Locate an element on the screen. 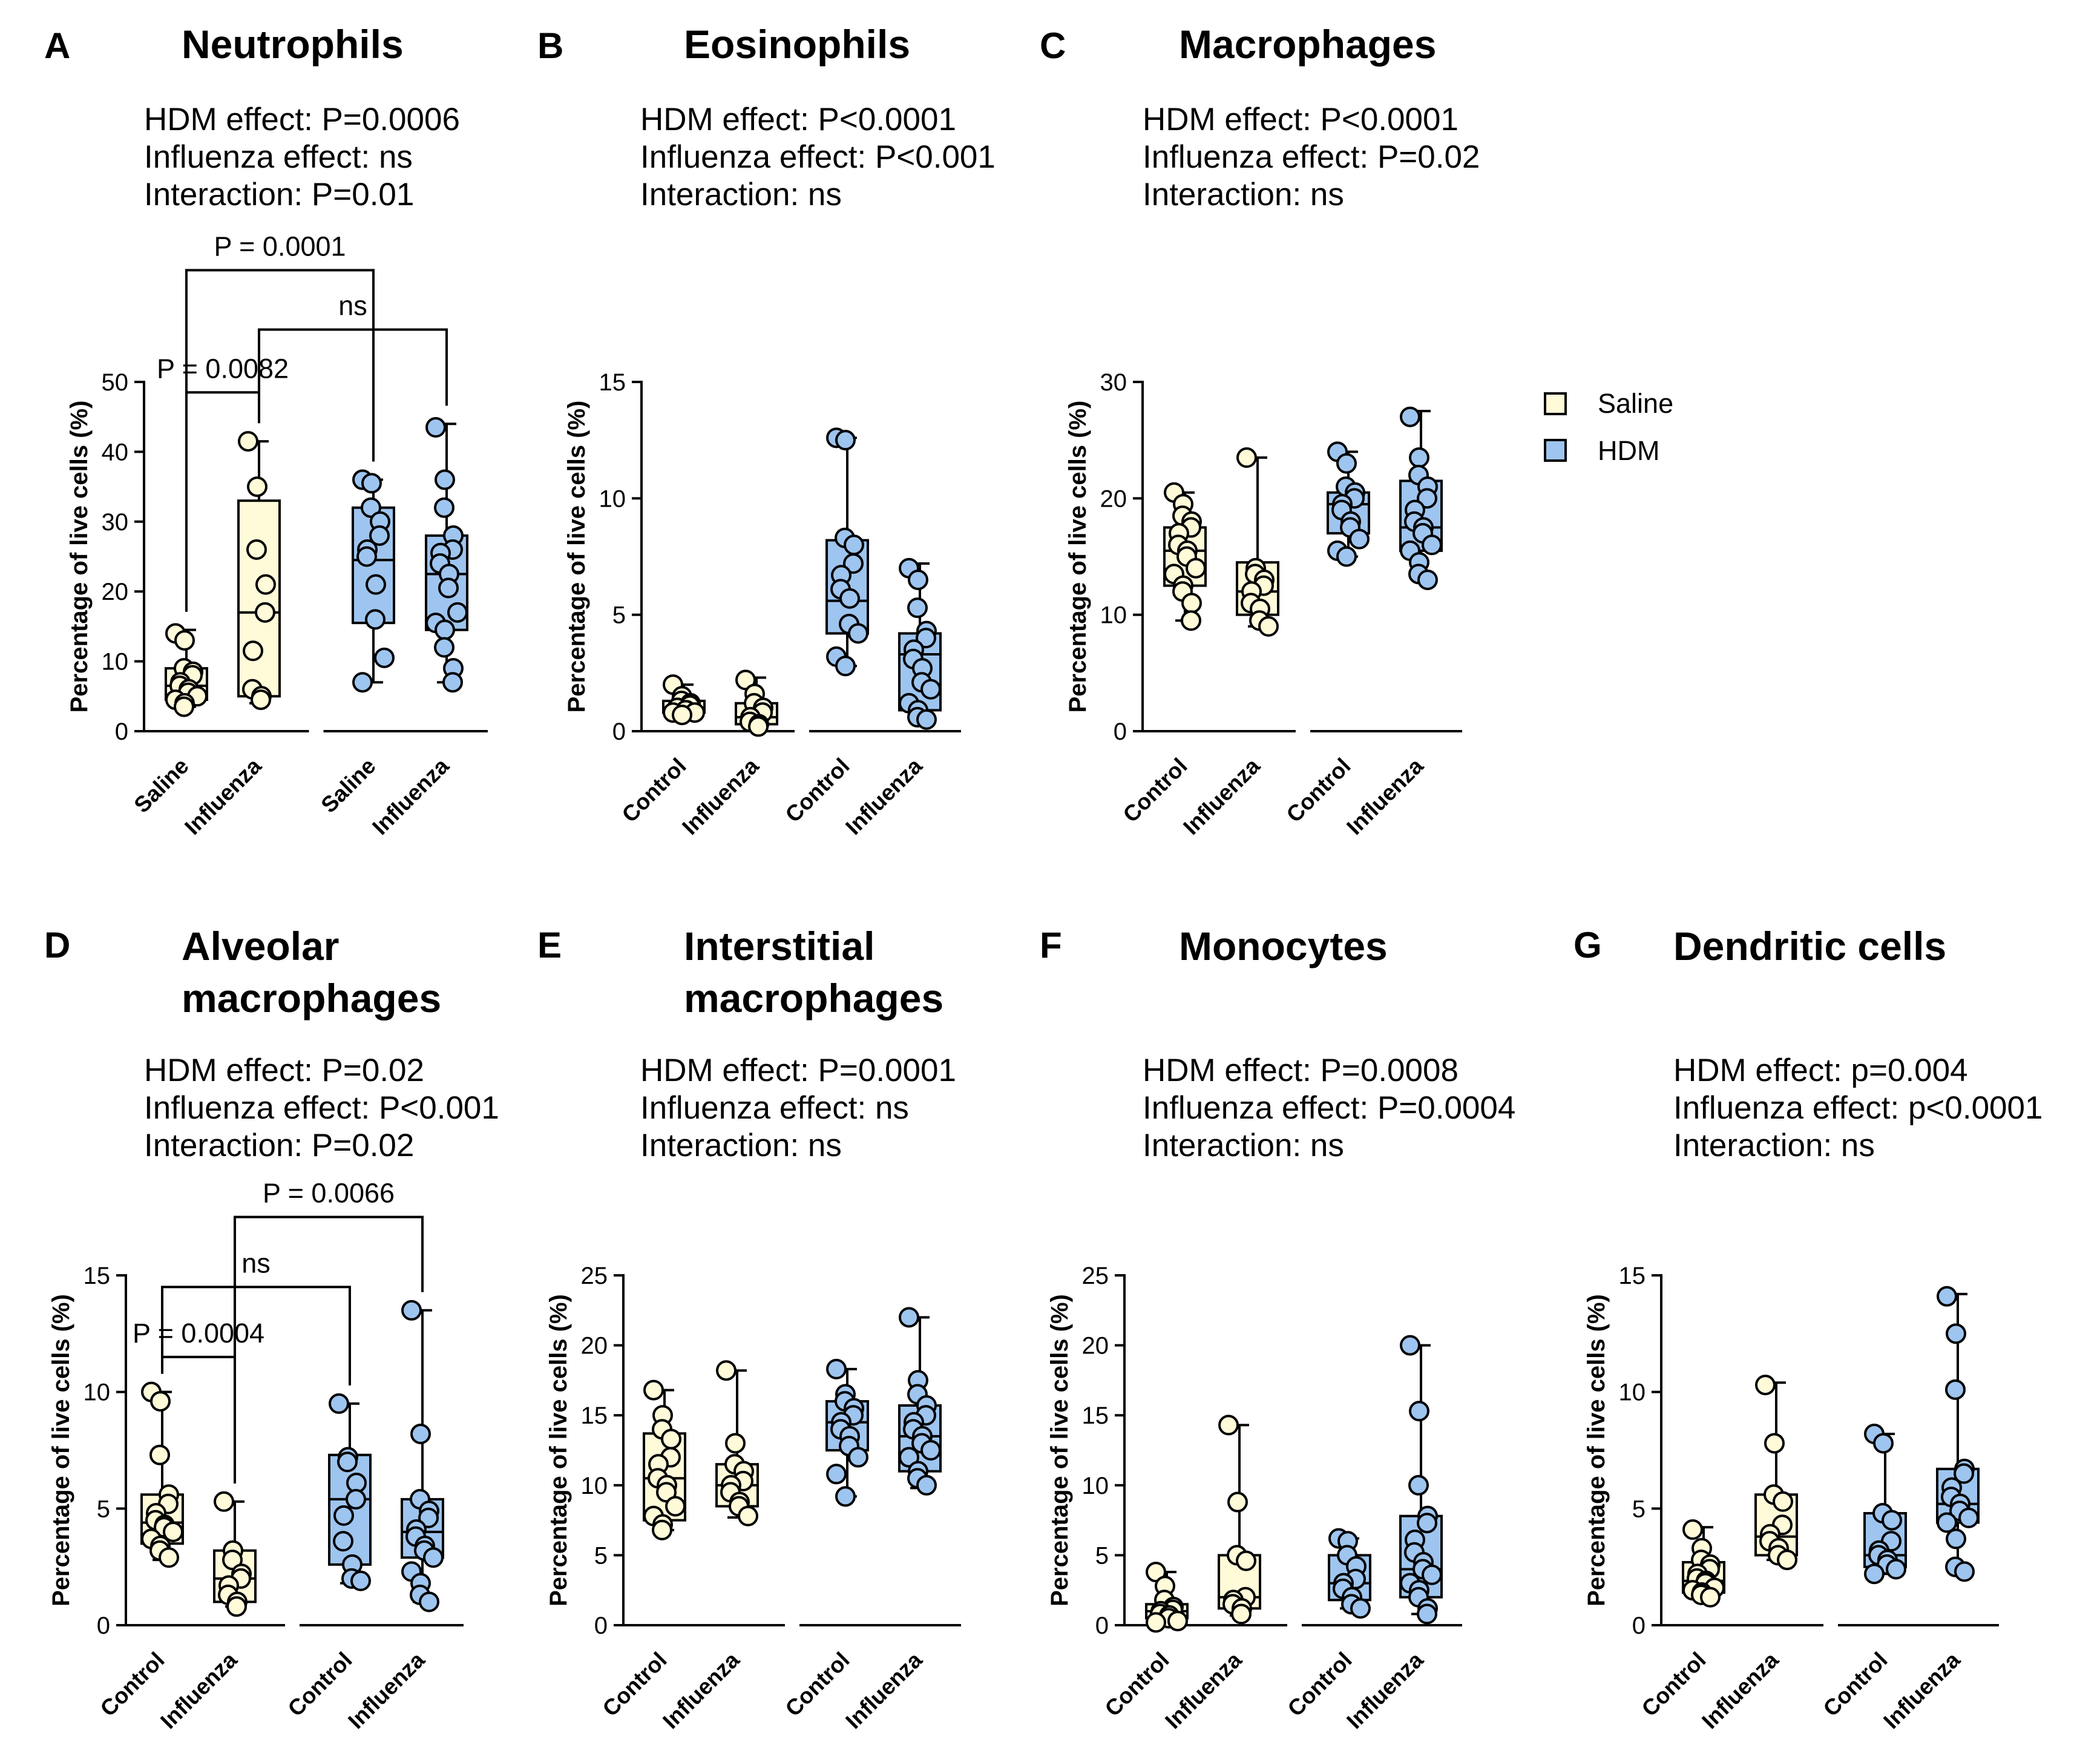 The width and height of the screenshot is (2100, 1762). stats-line: Interaction: P=0.02 is located at coordinates (279, 1145).